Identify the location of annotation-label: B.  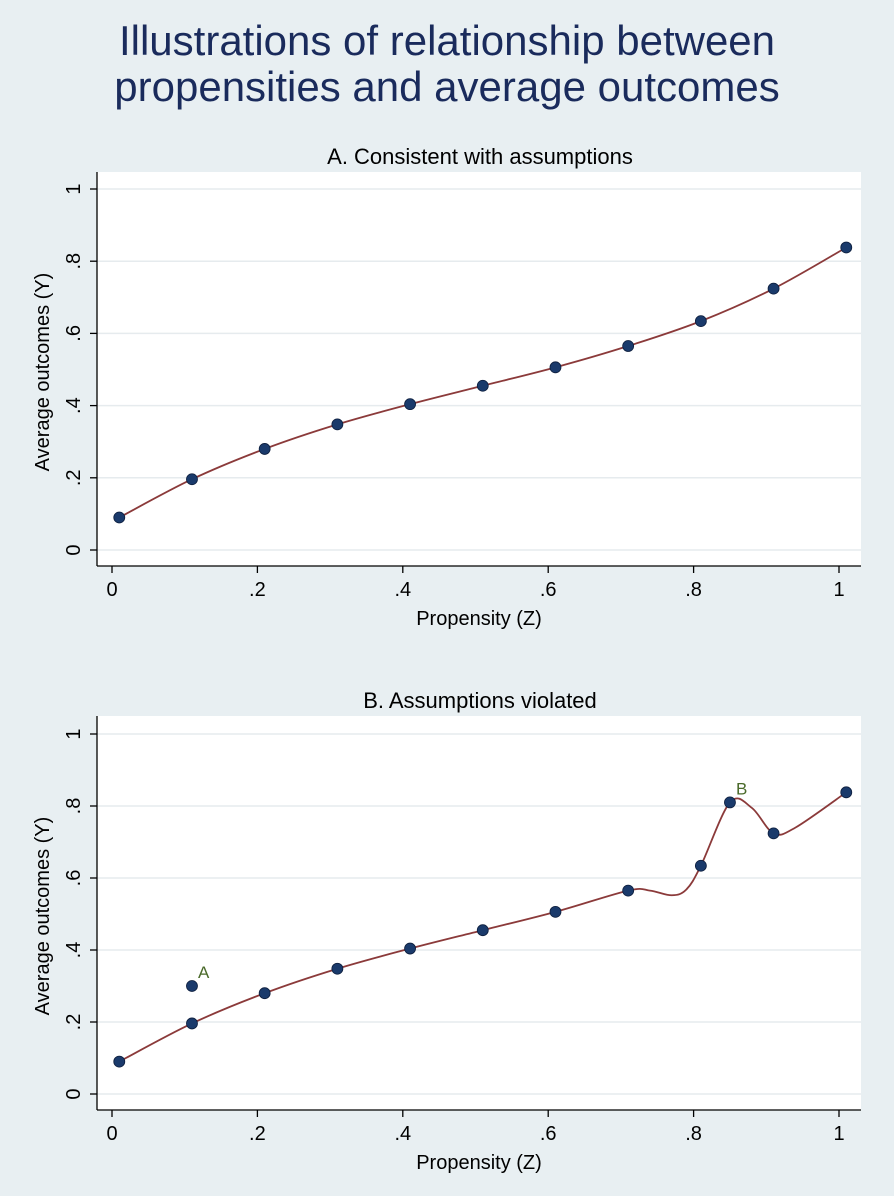
(741, 788).